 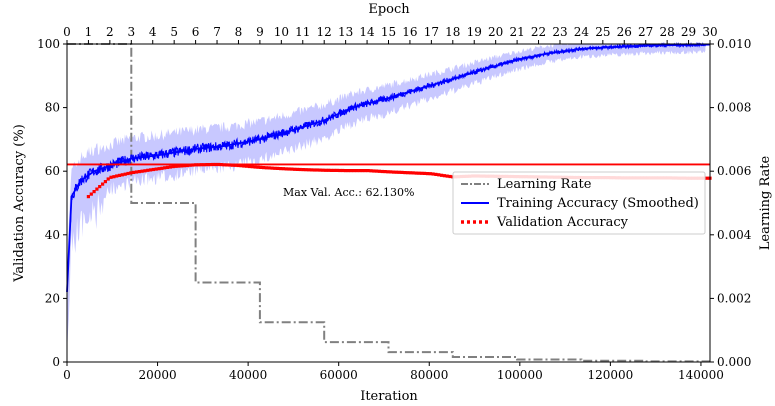 What do you see at coordinates (559, 32) in the screenshot?
I see `epoch-tick-label: 23` at bounding box center [559, 32].